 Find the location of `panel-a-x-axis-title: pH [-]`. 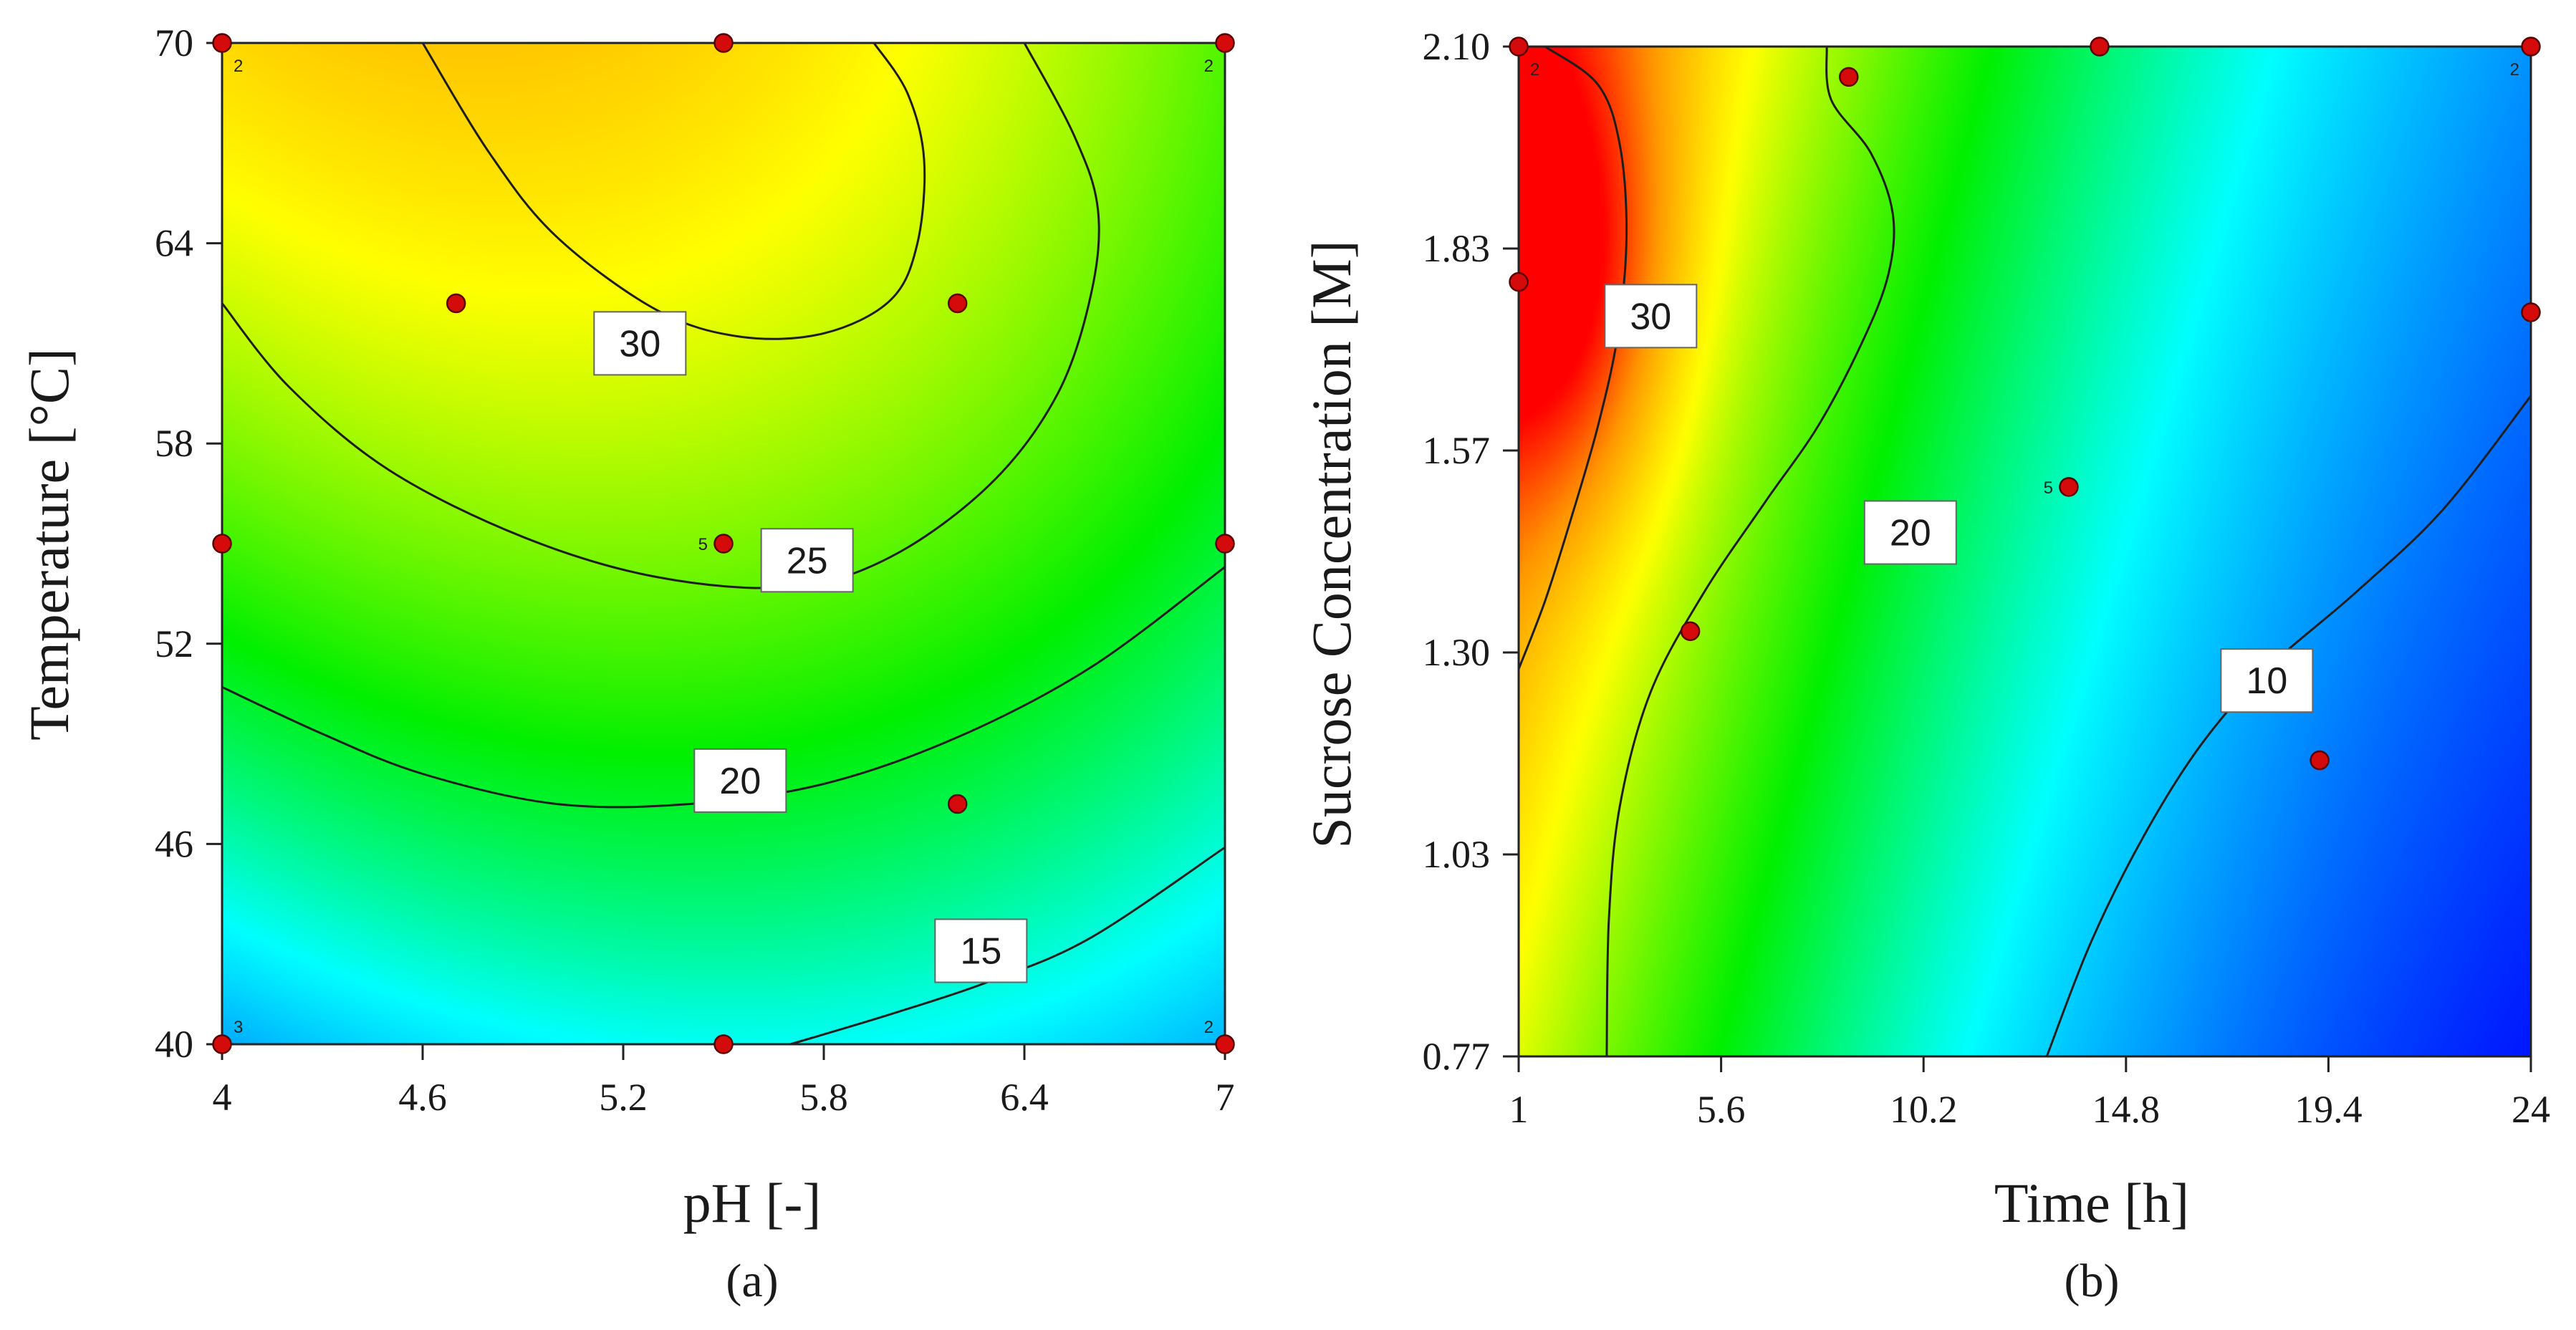

panel-a-x-axis-title: pH [-] is located at coordinates (753, 1203).